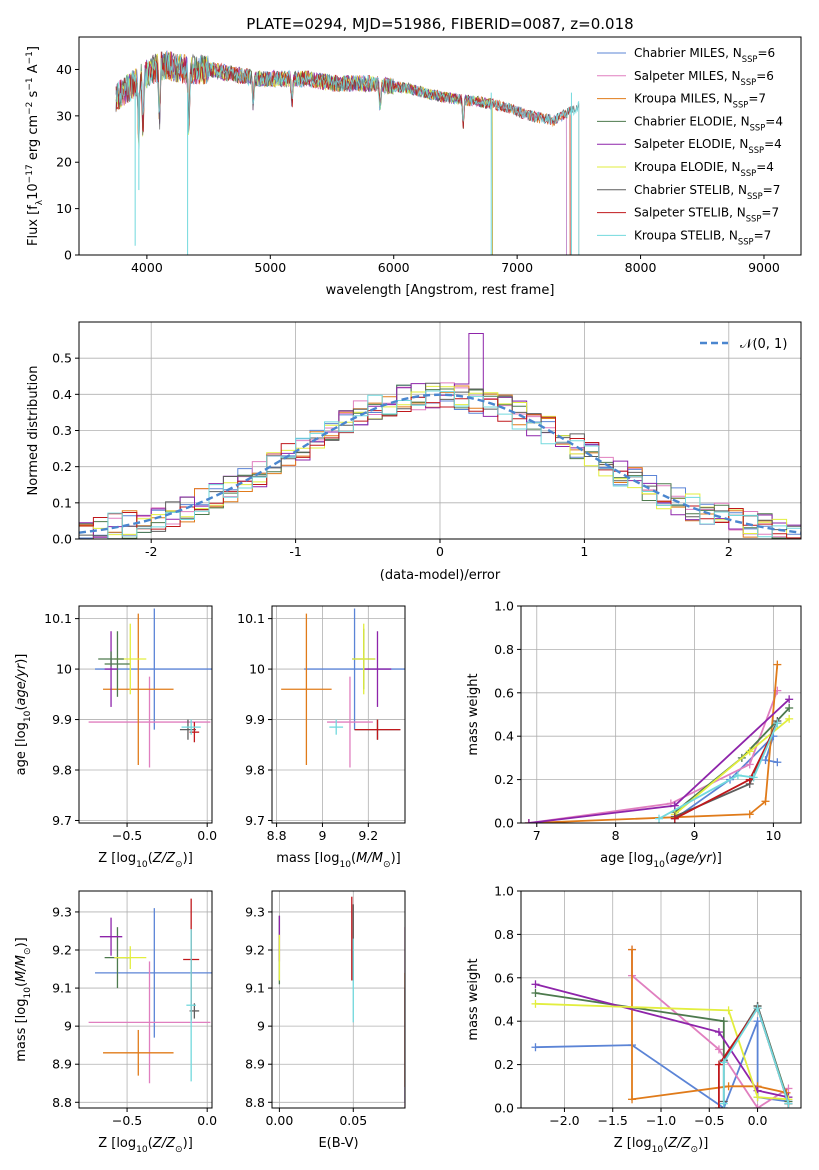 This screenshot has width=819, height=1170. What do you see at coordinates (440, 551) in the screenshot?
I see `x-tick-label: 0` at bounding box center [440, 551].